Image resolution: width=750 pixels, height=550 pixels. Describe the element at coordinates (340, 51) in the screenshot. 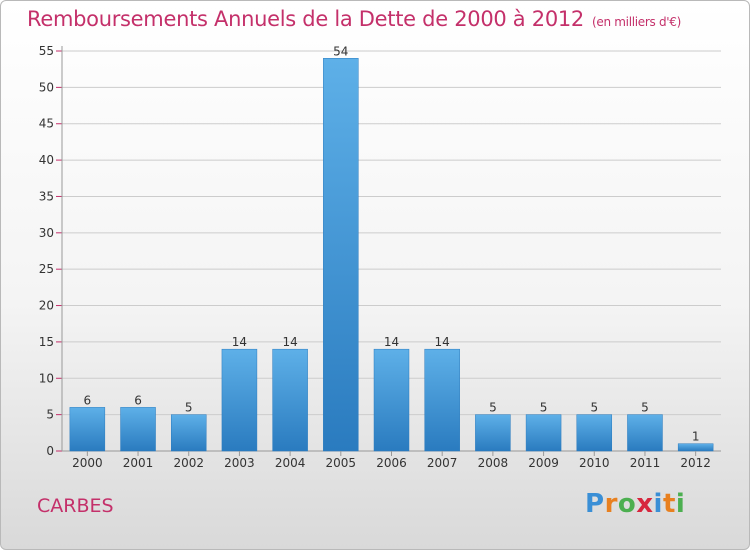

I see `data-label: 54` at that location.